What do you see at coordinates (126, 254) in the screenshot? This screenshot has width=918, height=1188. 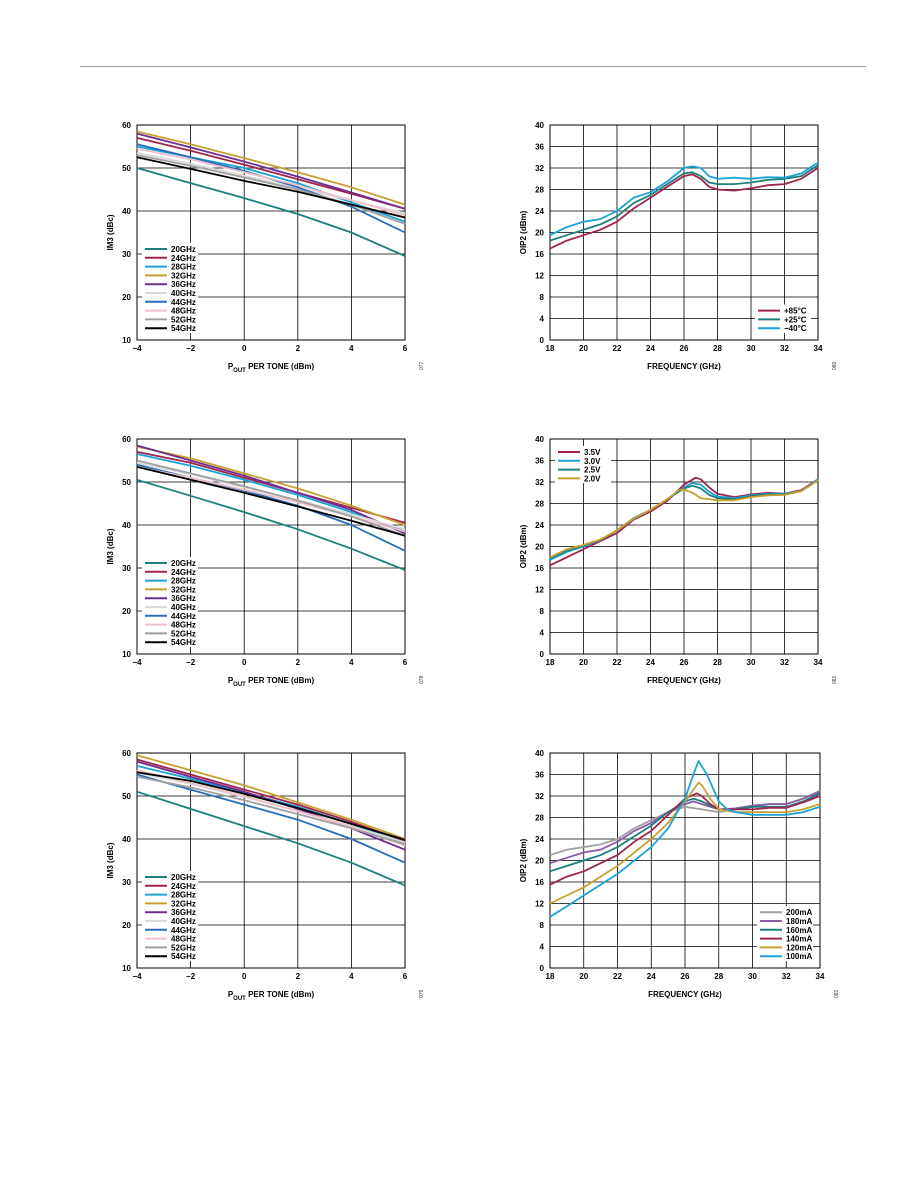 I see `y-tick-label: 30` at bounding box center [126, 254].